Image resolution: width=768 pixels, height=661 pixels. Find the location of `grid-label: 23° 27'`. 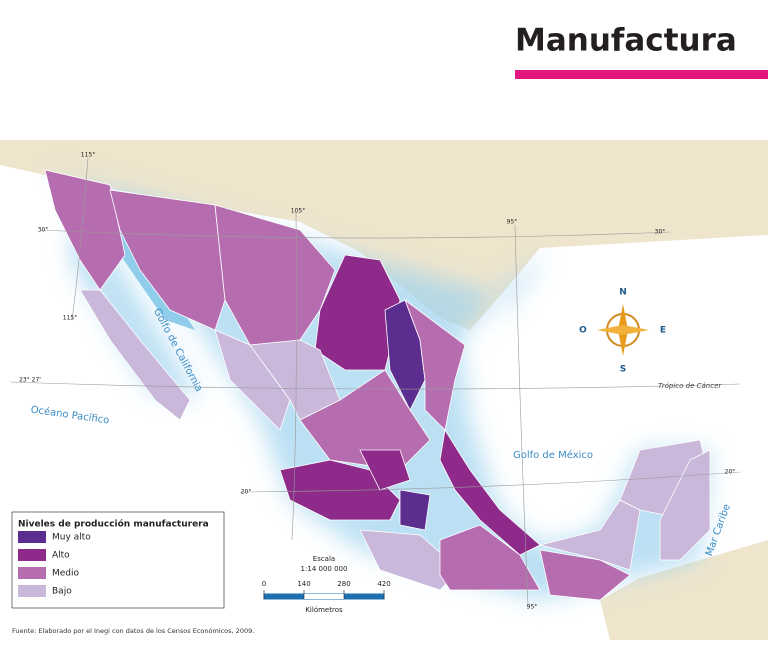

grid-label: 23° 27' is located at coordinates (30, 380).